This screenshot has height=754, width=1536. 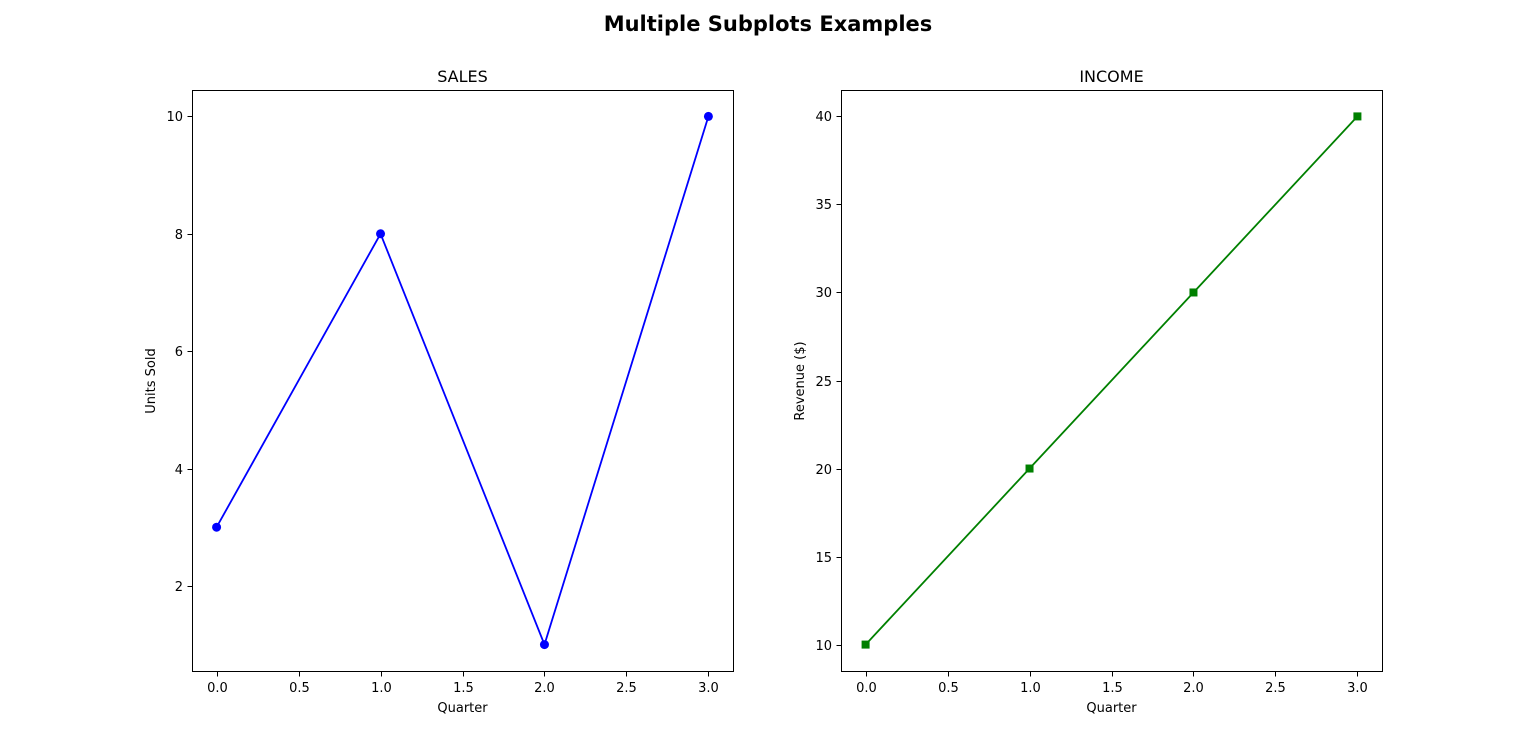 What do you see at coordinates (823, 205) in the screenshot?
I see `income-y-tick-label: 35` at bounding box center [823, 205].